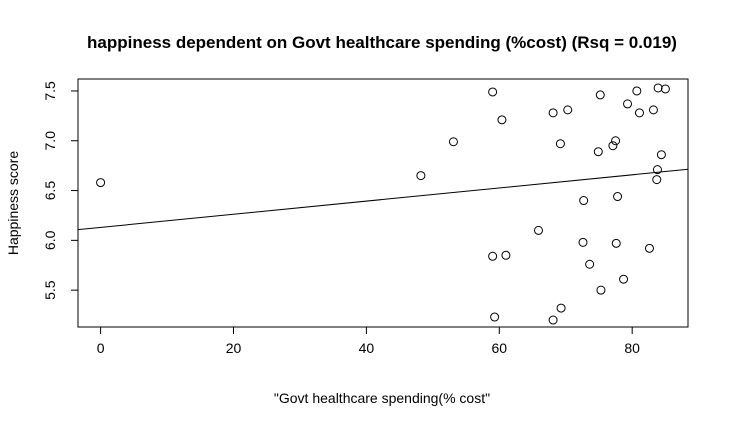  I want to click on x-axis-label: "Govt healthcare spending(% cost", so click(382, 398).